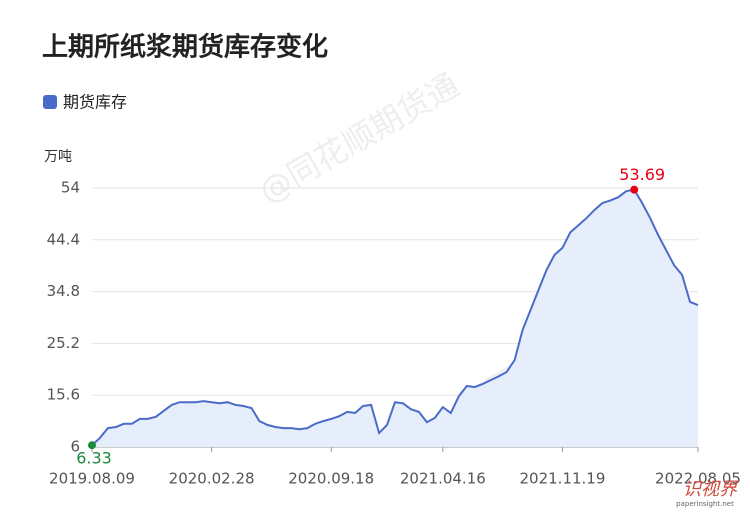 The width and height of the screenshot is (750, 514). What do you see at coordinates (70, 188) in the screenshot?
I see `y-tick-label: 54` at bounding box center [70, 188].